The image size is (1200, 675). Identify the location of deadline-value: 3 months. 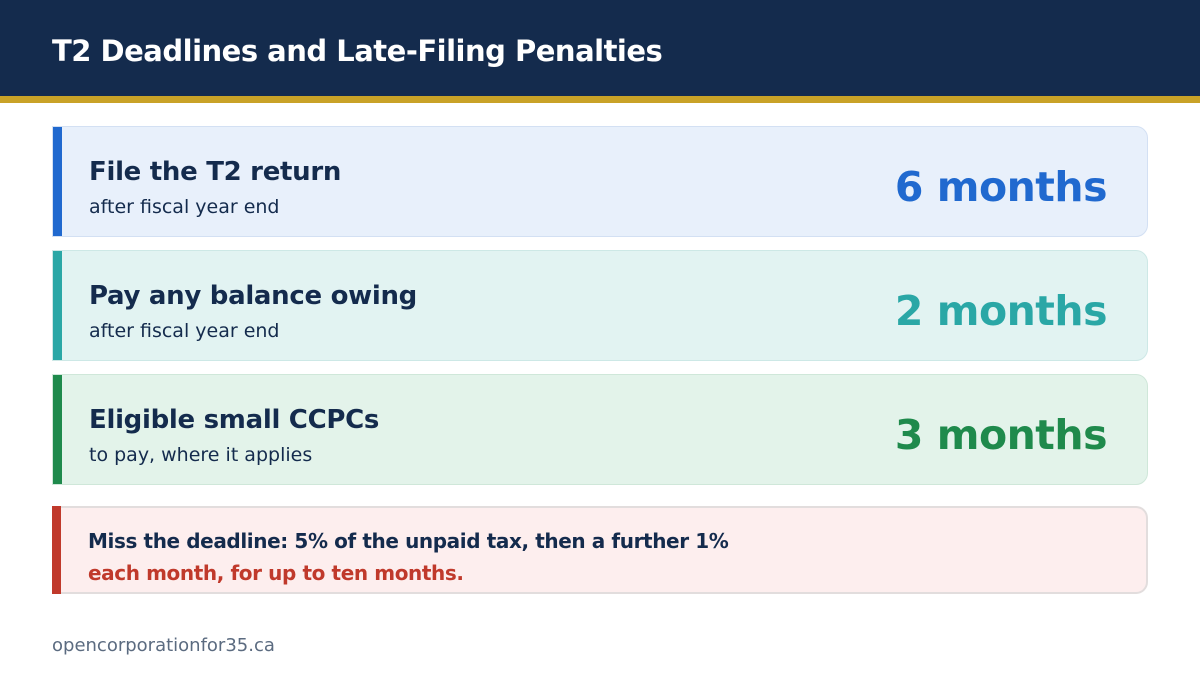
(1001, 435).